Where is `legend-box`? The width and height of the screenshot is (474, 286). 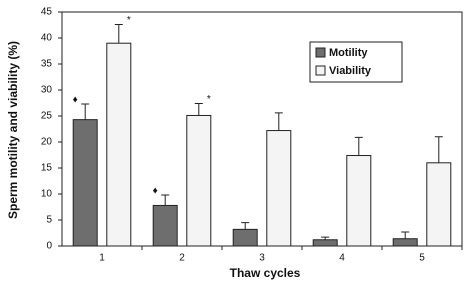
legend-box is located at coordinates (356, 62).